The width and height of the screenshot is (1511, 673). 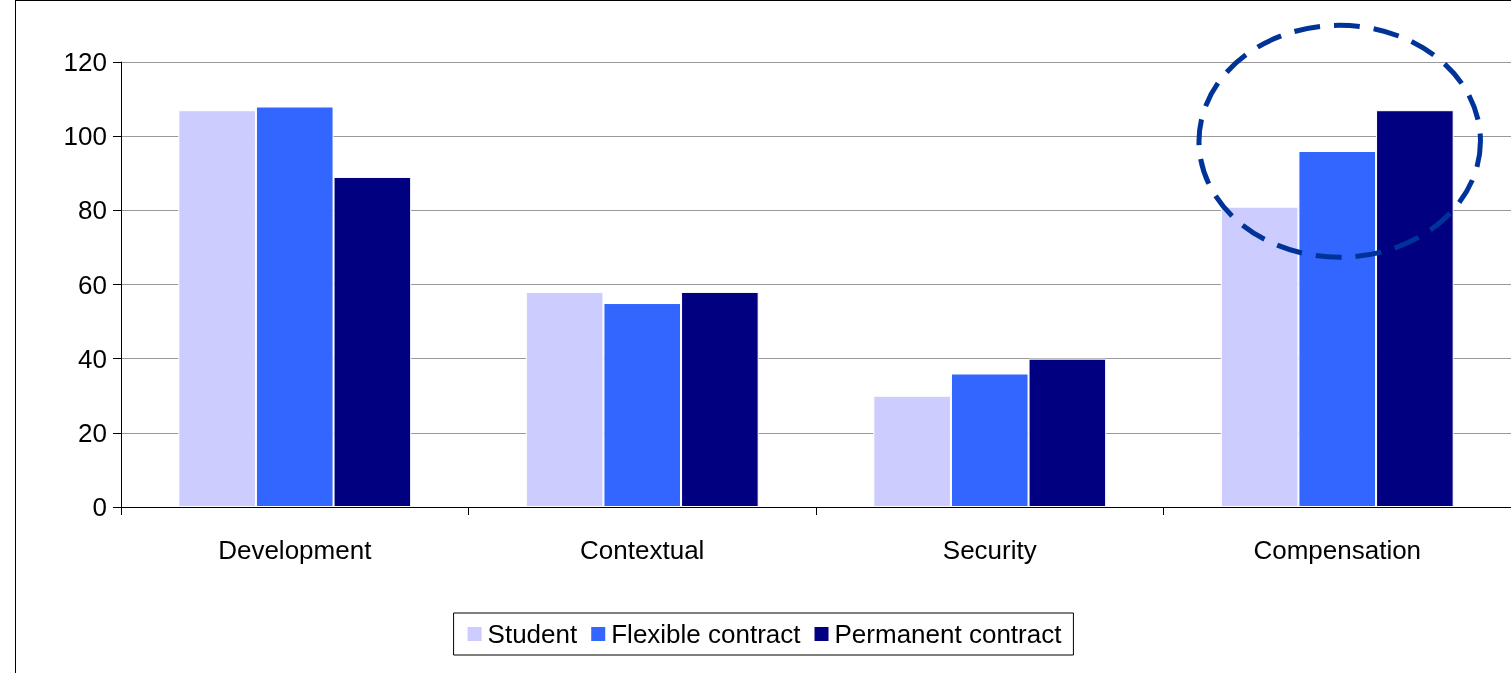 I want to click on x-tick-label: Compensation, so click(x=1337, y=550).